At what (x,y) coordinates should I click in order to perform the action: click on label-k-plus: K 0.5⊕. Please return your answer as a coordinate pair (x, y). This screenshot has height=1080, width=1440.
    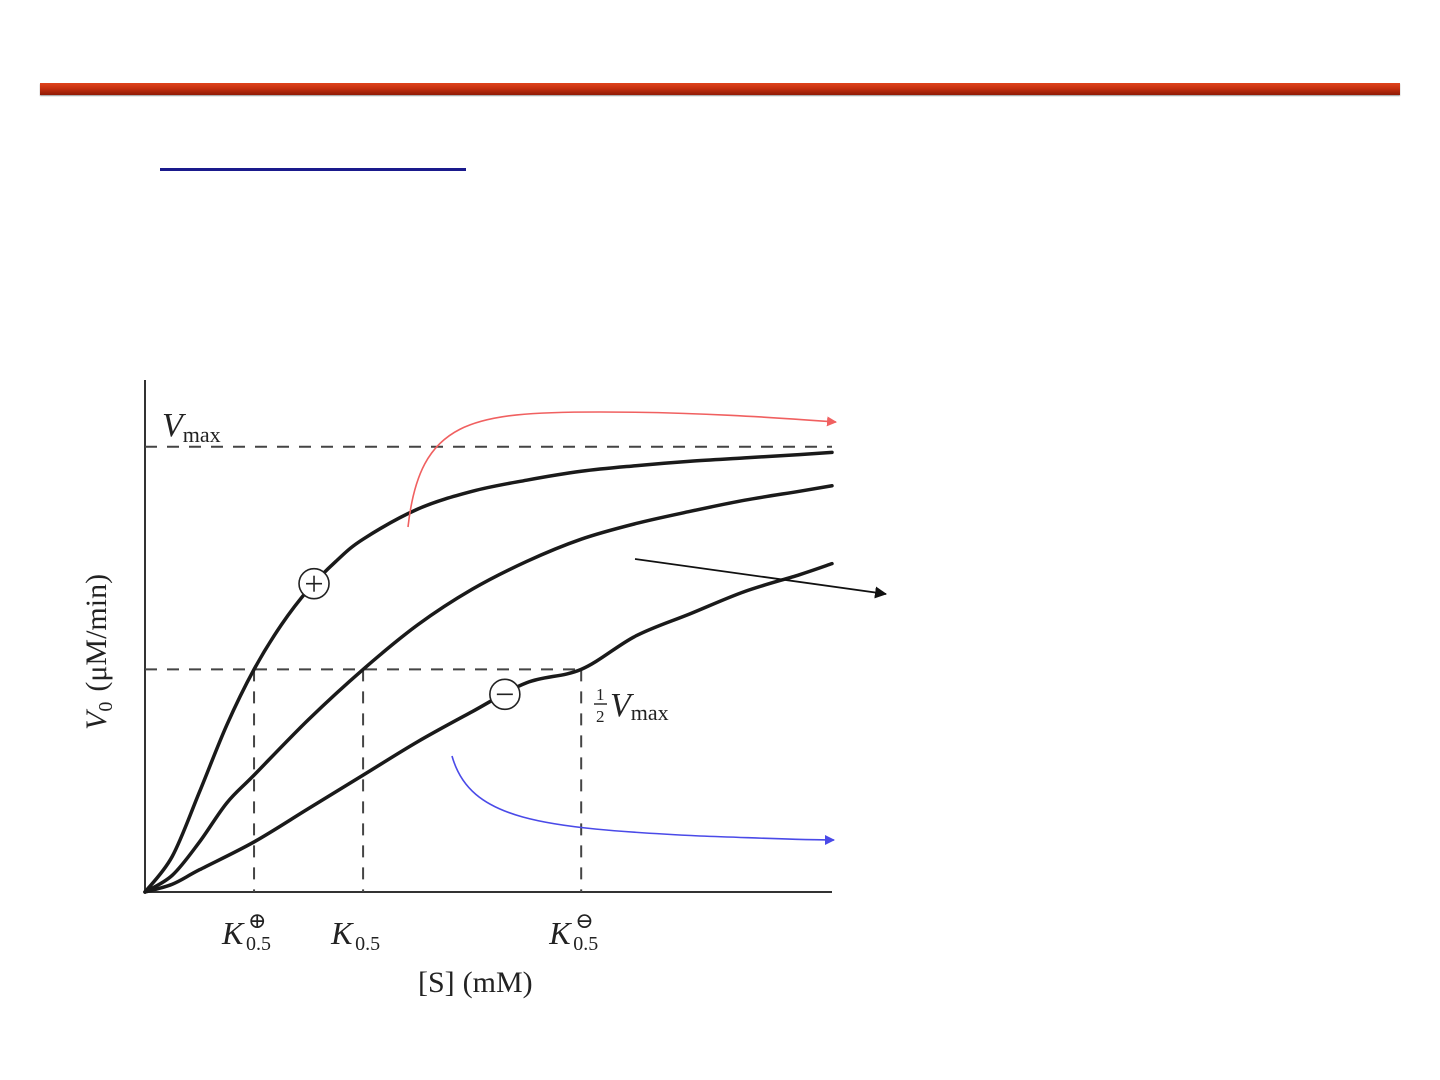
    Looking at the image, I should click on (246, 931).